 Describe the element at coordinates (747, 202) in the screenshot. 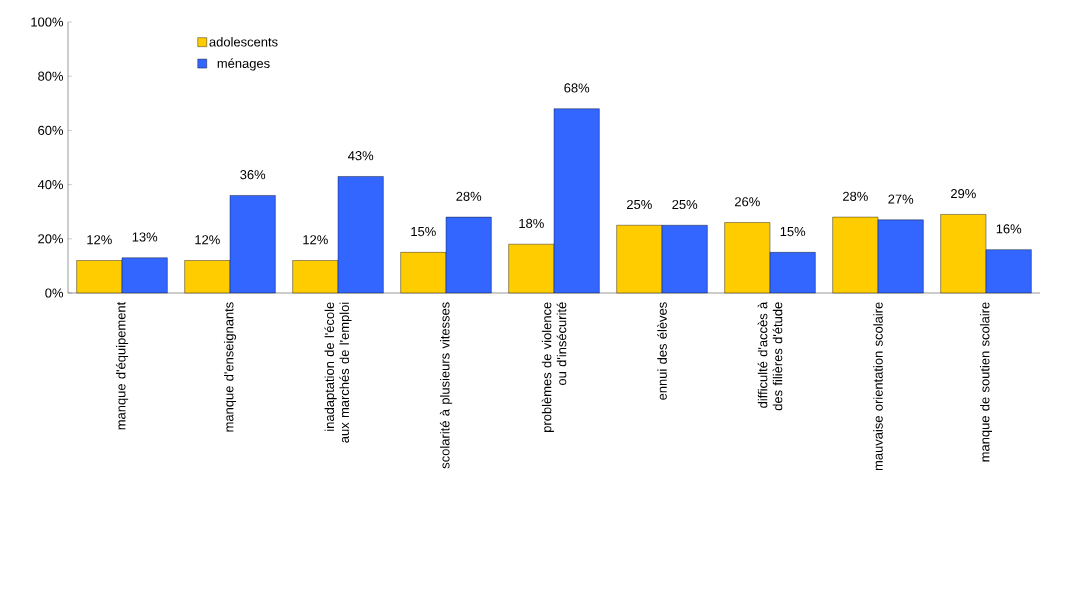

I see `data-label: 26%` at that location.